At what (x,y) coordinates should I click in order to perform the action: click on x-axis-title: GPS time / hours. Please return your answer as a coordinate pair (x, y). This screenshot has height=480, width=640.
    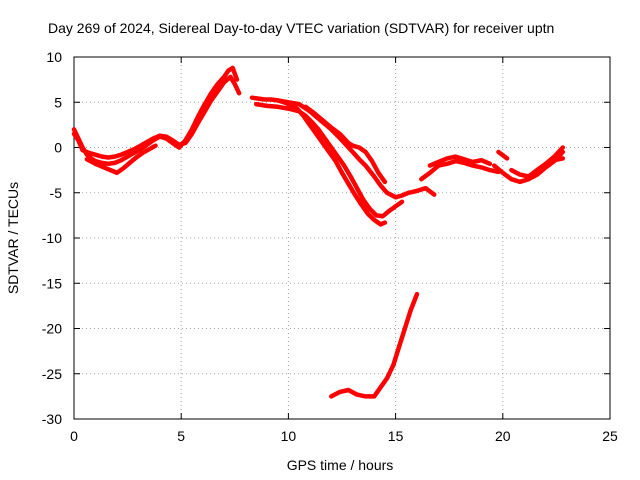
    Looking at the image, I should click on (340, 465).